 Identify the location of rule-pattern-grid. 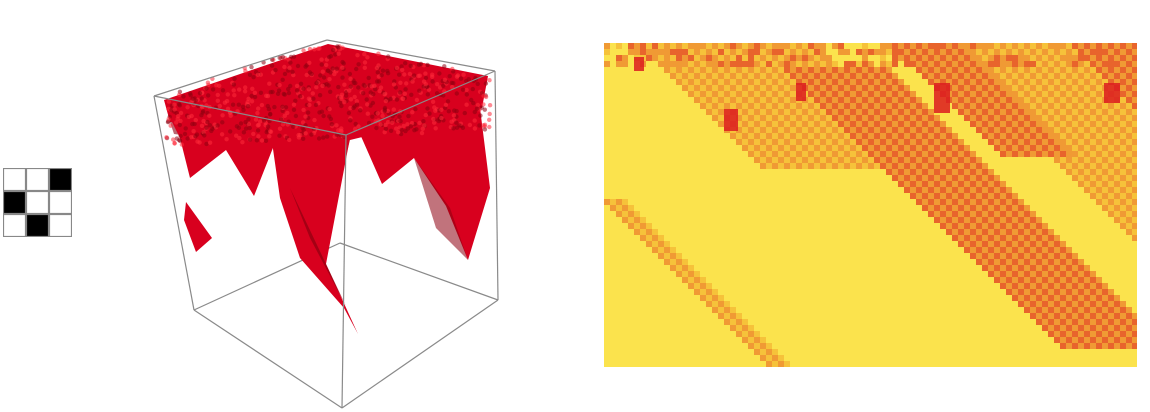
(37, 202).